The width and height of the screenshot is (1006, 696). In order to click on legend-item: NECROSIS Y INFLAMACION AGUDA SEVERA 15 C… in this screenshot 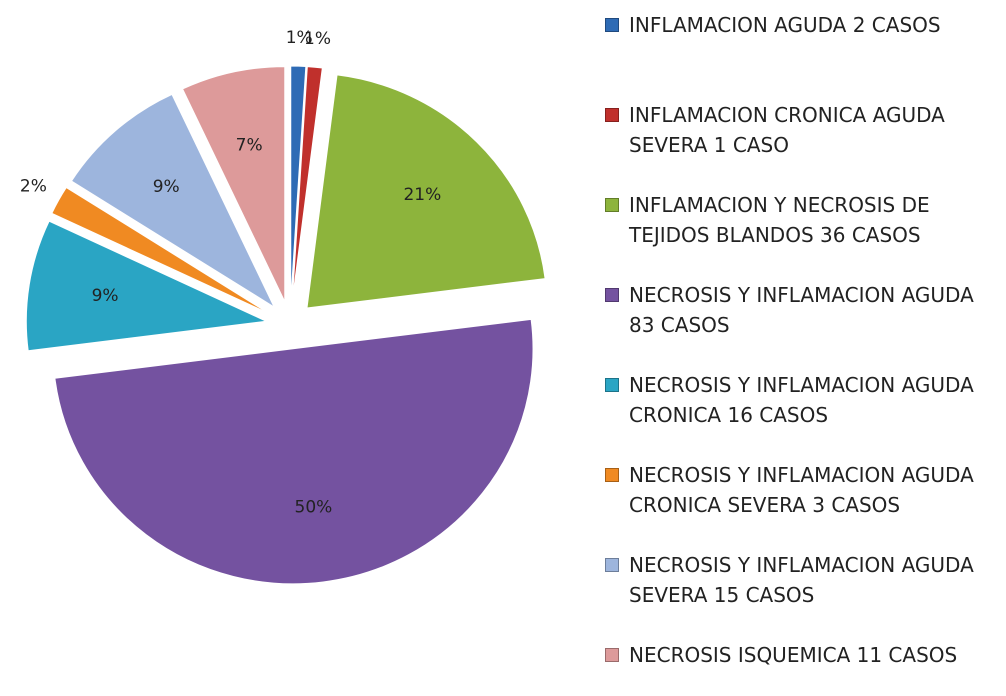, I will do `click(802, 580)`.